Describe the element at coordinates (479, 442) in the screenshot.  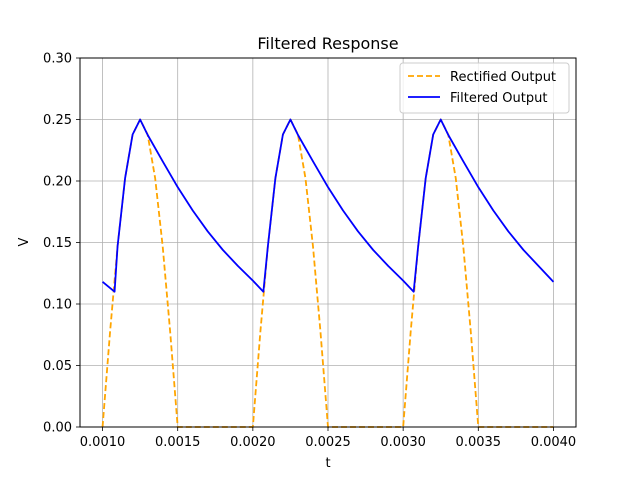
I see `x-tick-label: 0.0035` at that location.